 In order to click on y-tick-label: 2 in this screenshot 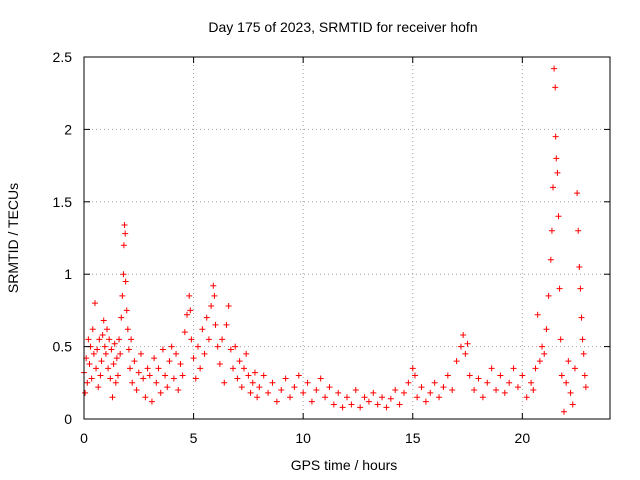, I will do `click(68, 129)`.